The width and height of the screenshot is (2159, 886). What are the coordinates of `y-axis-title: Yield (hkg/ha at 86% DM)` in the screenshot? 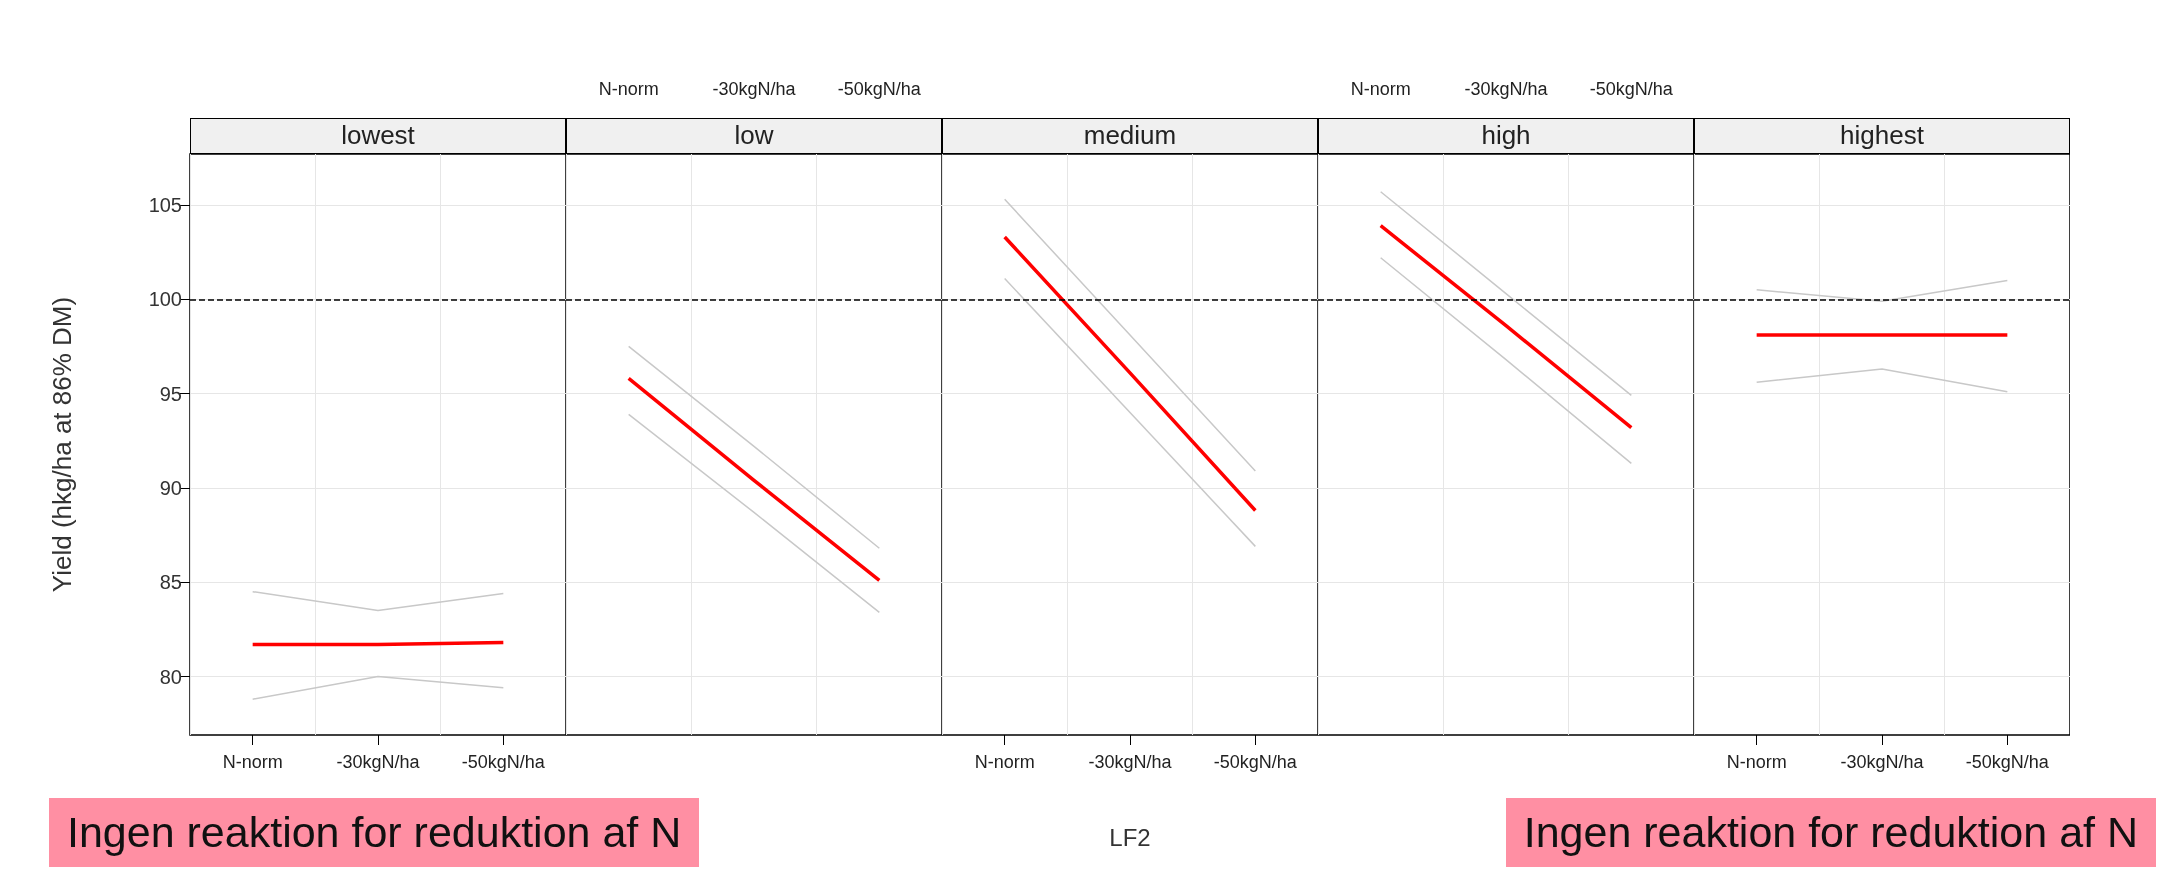 It's located at (62, 444).